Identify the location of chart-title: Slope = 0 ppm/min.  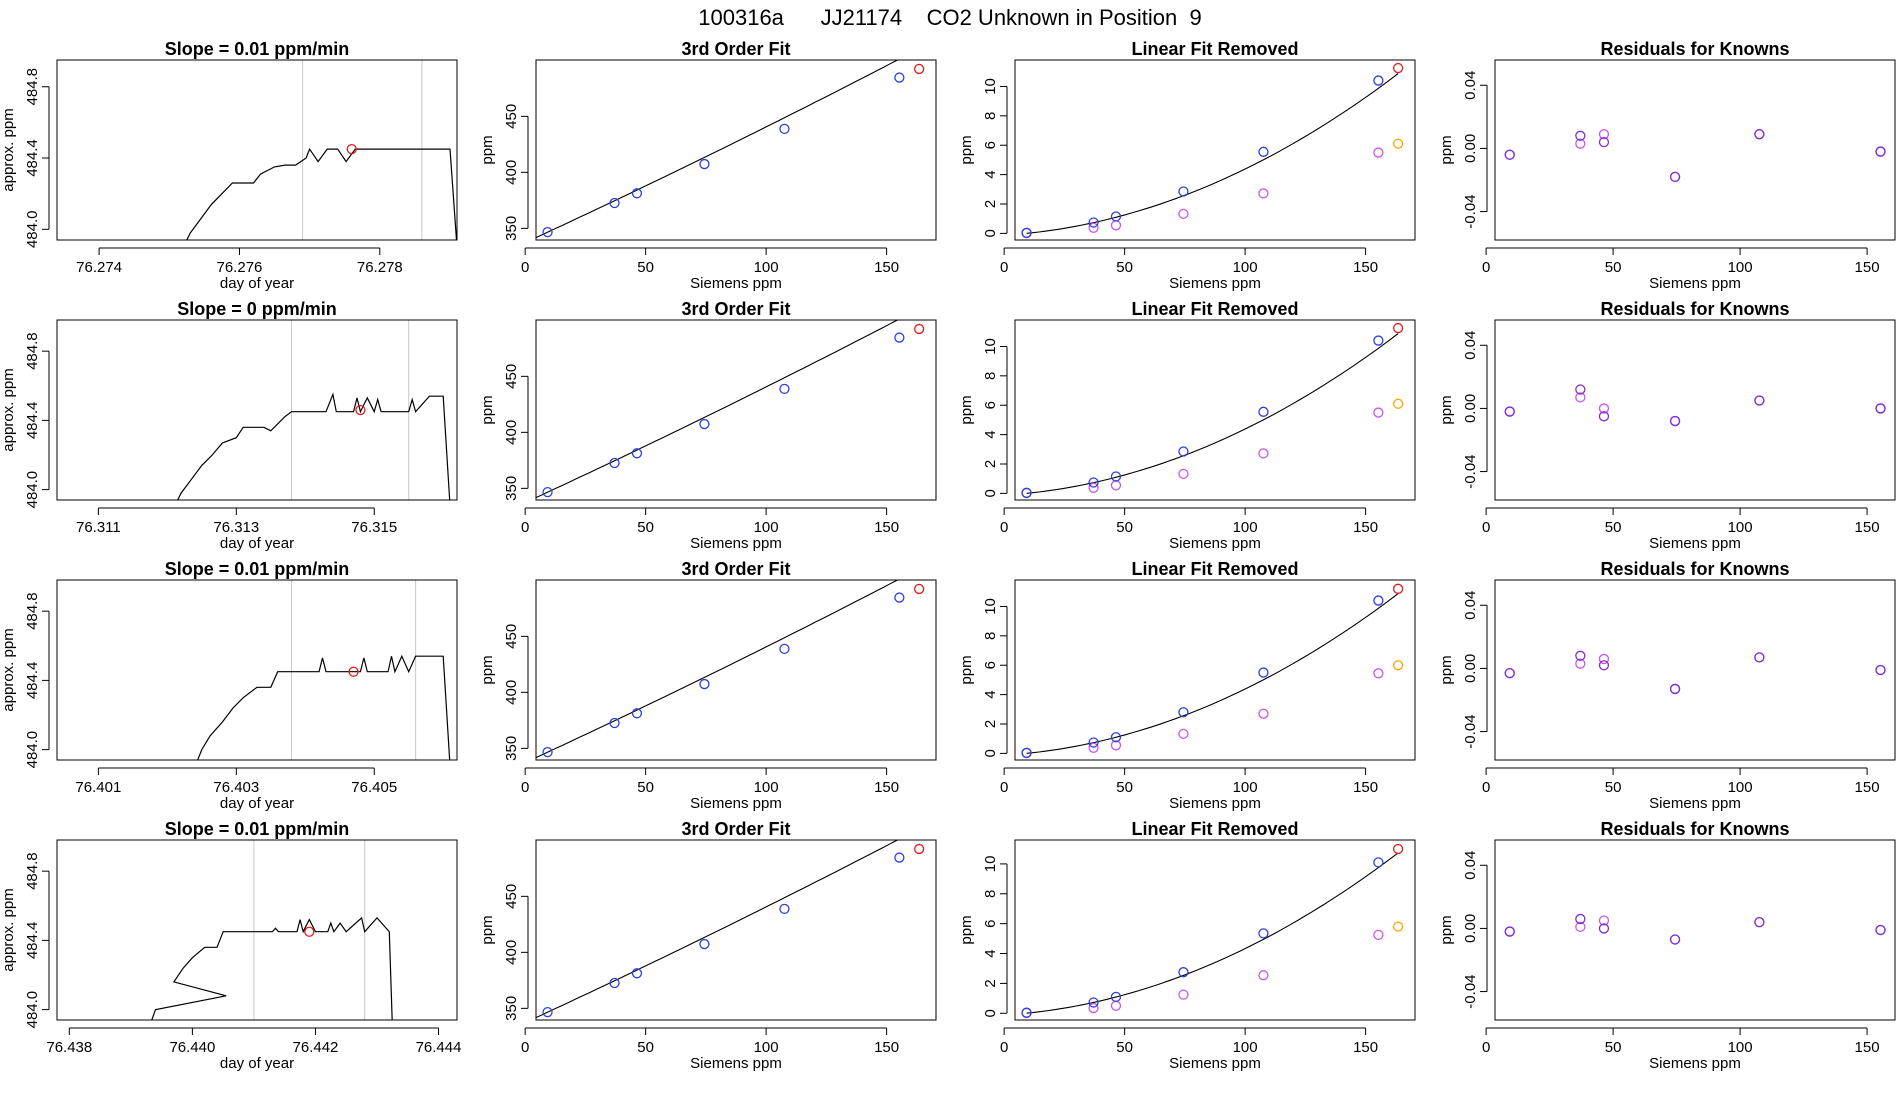
(257, 309).